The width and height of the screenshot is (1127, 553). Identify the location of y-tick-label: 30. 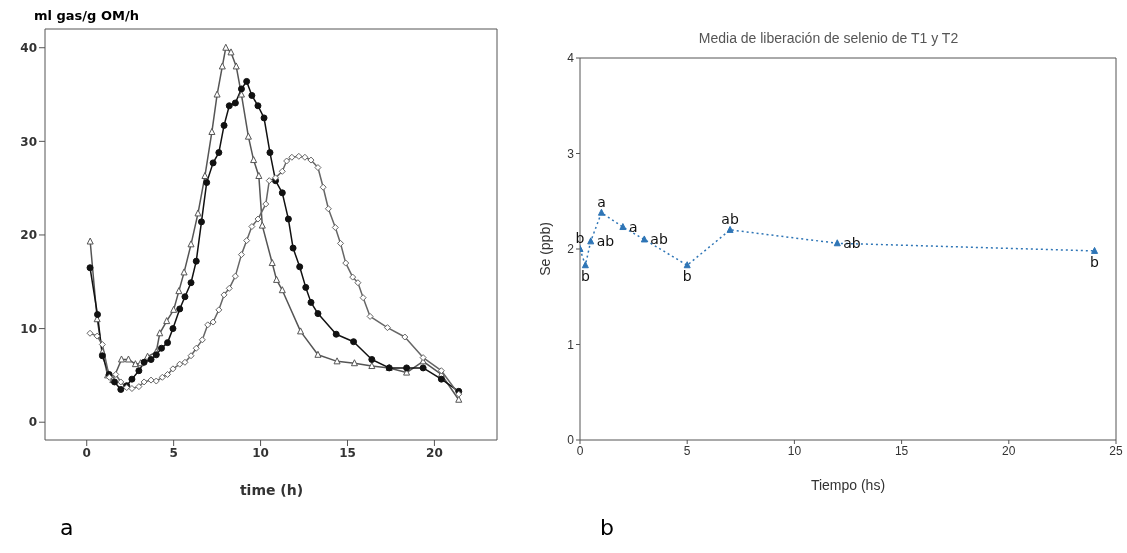
(28, 141).